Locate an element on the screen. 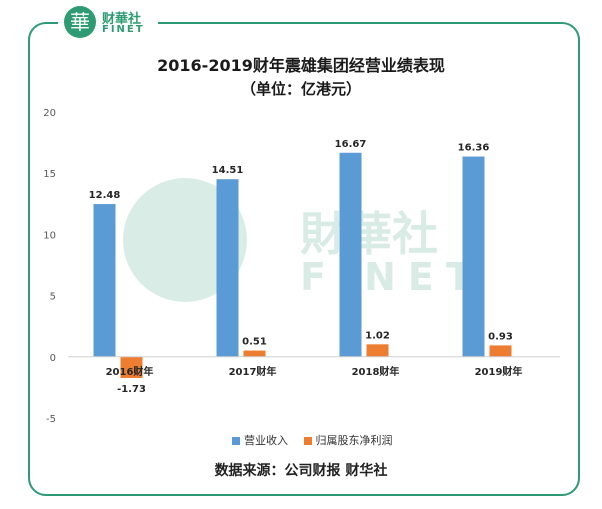 The width and height of the screenshot is (602, 509). legend-item-revenue: 营业收入 is located at coordinates (260, 440).